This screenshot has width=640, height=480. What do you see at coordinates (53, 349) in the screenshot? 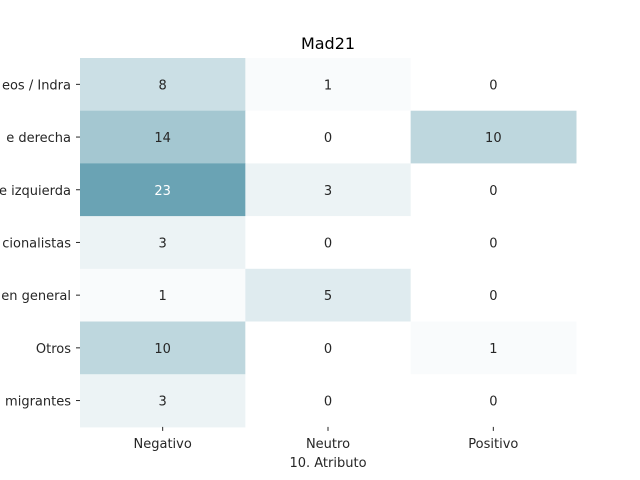
I see `y-tick-label: Otros` at bounding box center [53, 349].